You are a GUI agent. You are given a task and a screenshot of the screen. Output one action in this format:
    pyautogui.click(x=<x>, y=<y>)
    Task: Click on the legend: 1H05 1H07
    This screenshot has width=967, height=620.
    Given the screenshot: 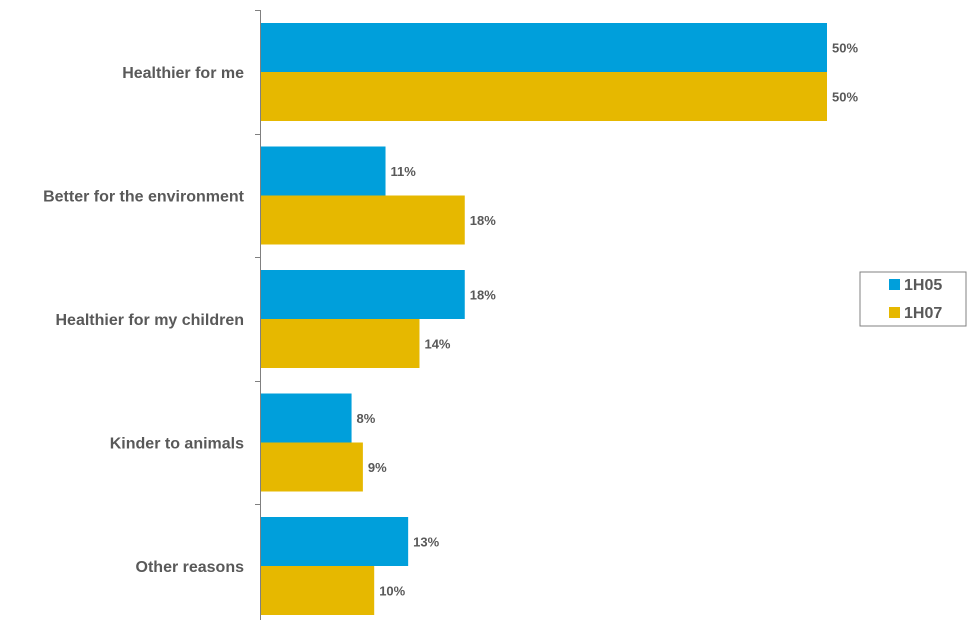 What is the action you would take?
    pyautogui.click(x=913, y=299)
    